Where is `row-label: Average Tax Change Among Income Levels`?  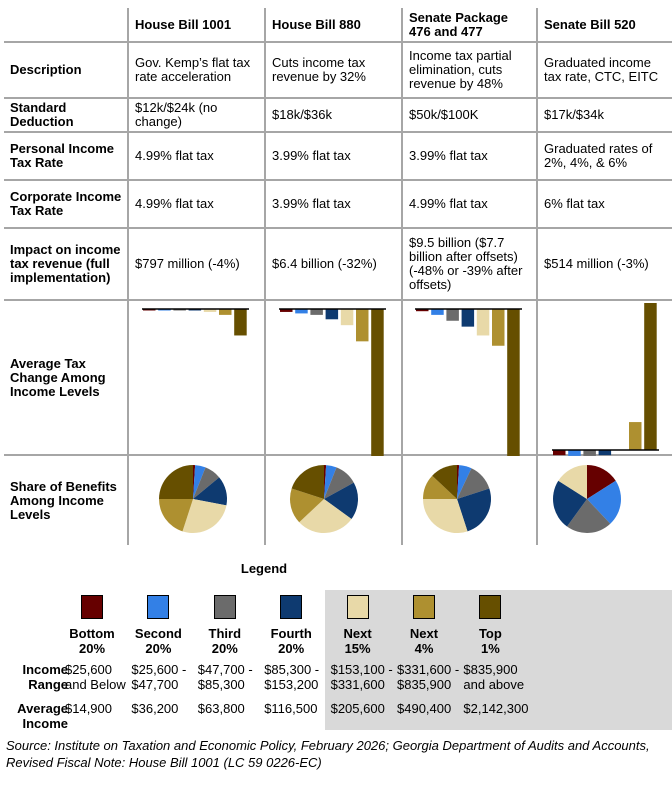 row-label: Average Tax Change Among Income Levels is located at coordinates (66, 377).